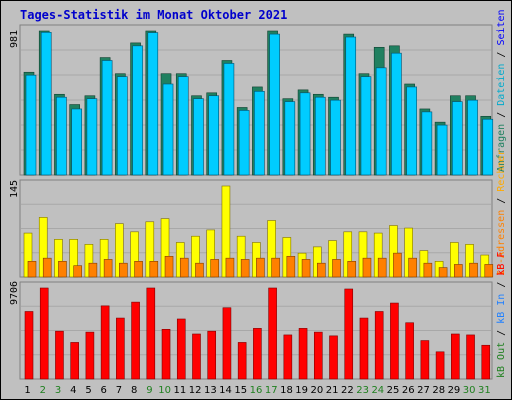 Image resolution: width=512 pixels, height=400 pixels. Describe the element at coordinates (256, 390) in the screenshot. I see `x-tick-label-day-16: 16` at that location.